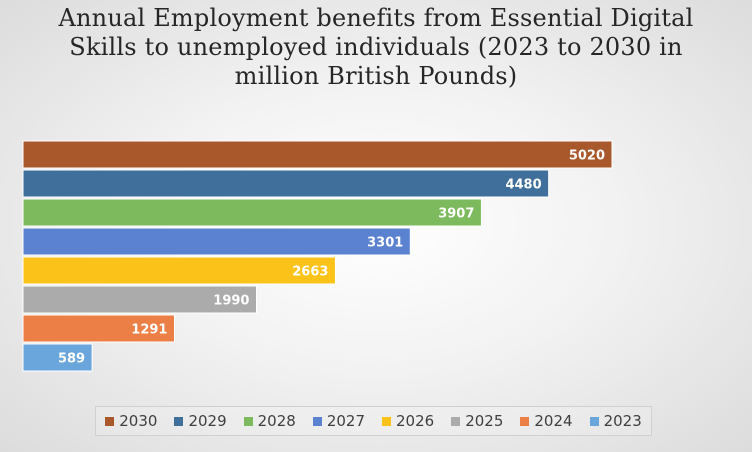 The image size is (752, 452). What do you see at coordinates (523, 185) in the screenshot?
I see `data-label-2029: 4480` at bounding box center [523, 185].